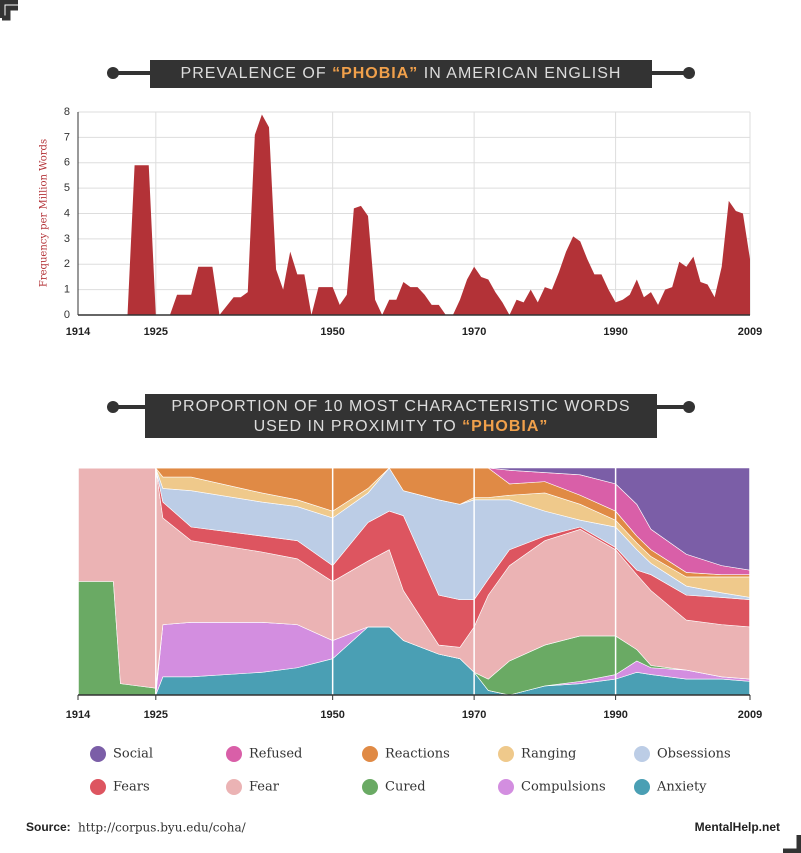  What do you see at coordinates (67, 315) in the screenshot?
I see `y-tick-label: 0` at bounding box center [67, 315].